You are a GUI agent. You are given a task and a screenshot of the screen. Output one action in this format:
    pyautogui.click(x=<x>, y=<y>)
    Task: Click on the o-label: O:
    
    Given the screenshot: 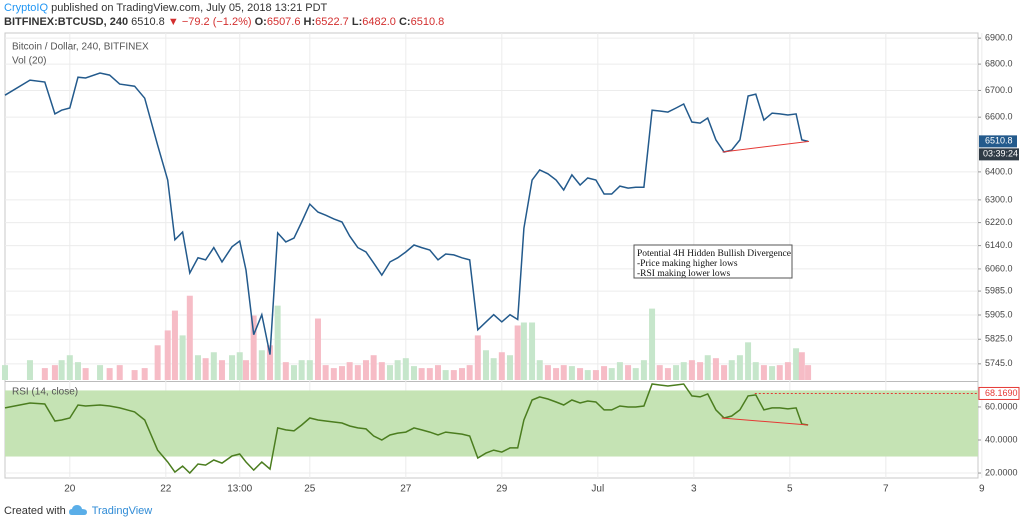 What is the action you would take?
    pyautogui.click(x=260, y=22)
    